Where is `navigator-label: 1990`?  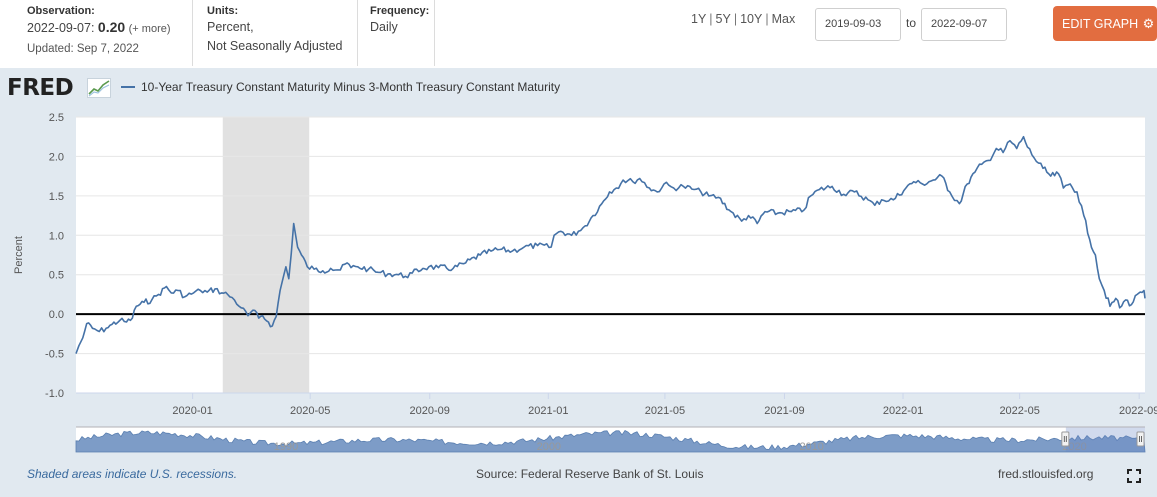 navigator-label: 1990 is located at coordinates (286, 447).